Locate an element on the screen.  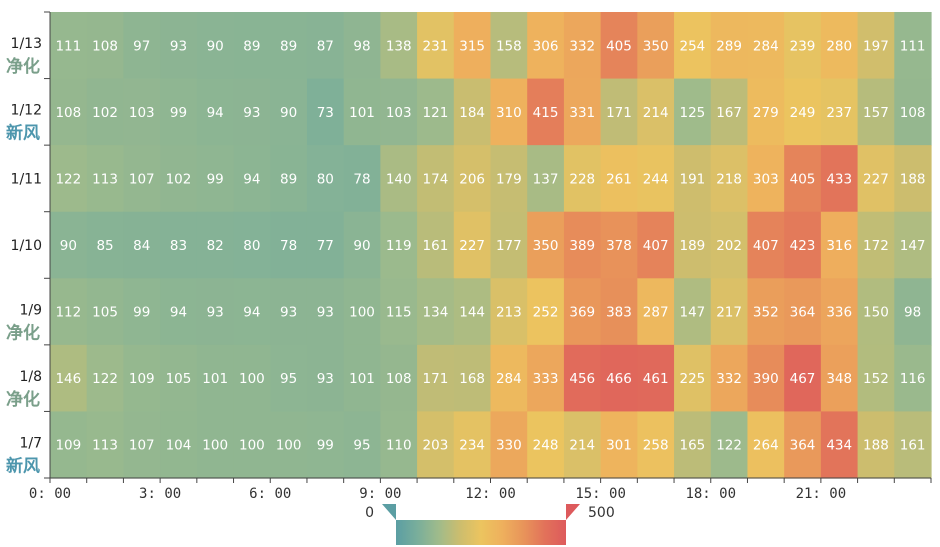
visual-map-legend: 0 500 is located at coordinates (490, 524).